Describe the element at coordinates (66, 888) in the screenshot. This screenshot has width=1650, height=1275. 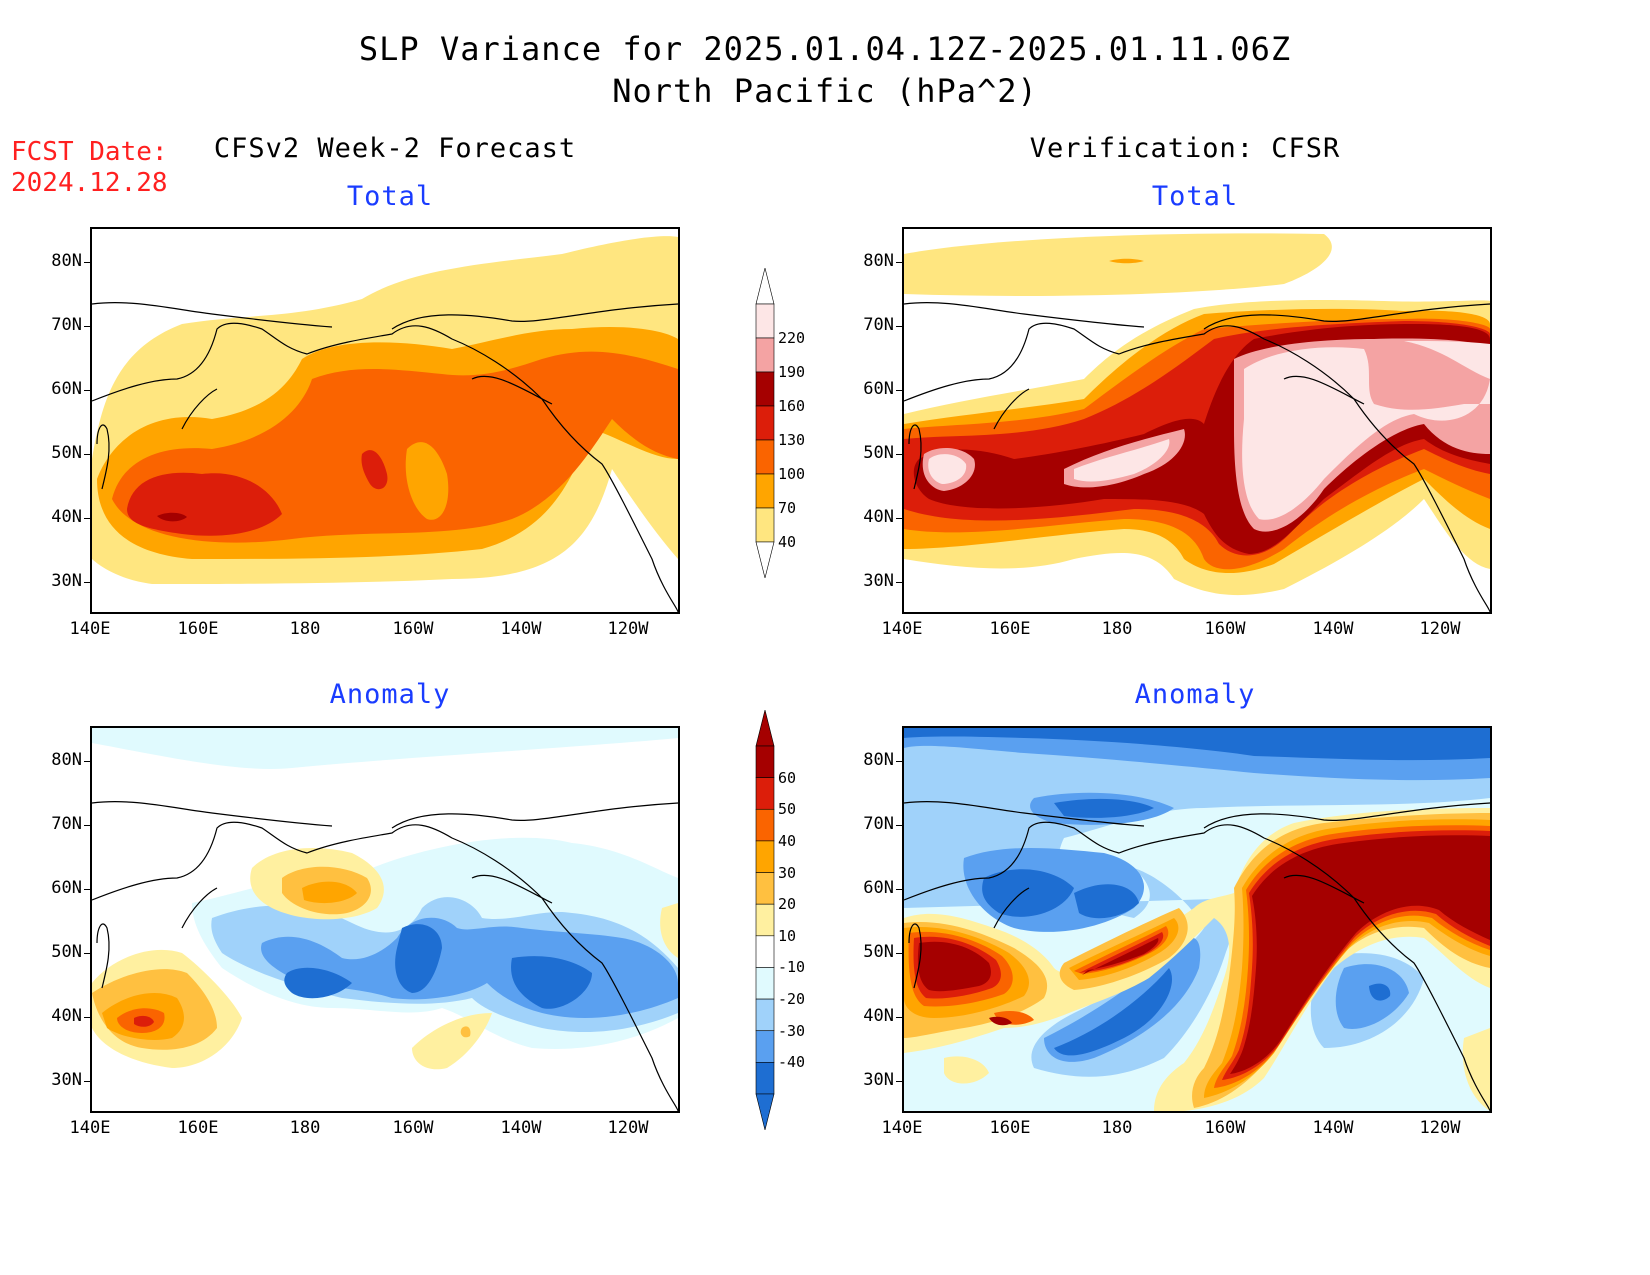
I see `forecast-anomaly-lat-label: 60N` at that location.